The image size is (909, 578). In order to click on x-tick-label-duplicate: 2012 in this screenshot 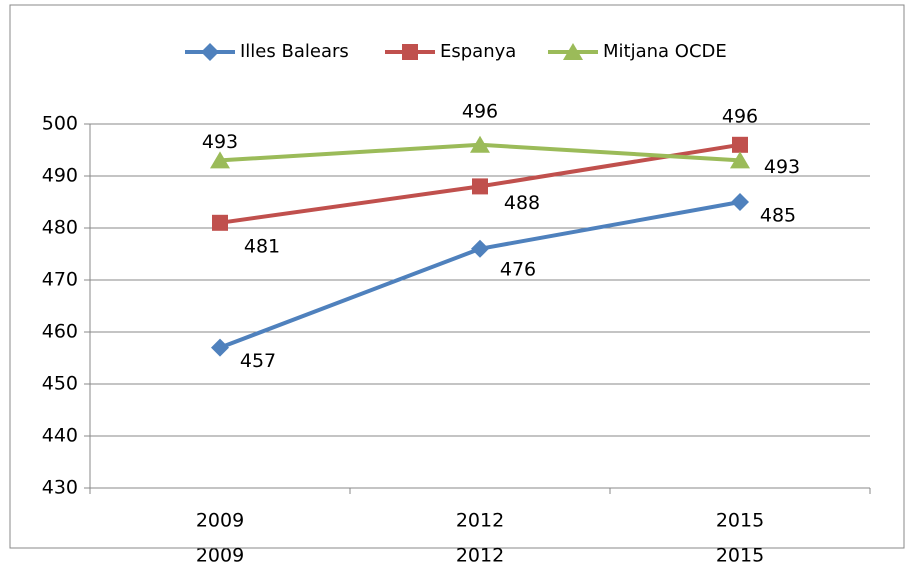, I will do `click(480, 556)`.